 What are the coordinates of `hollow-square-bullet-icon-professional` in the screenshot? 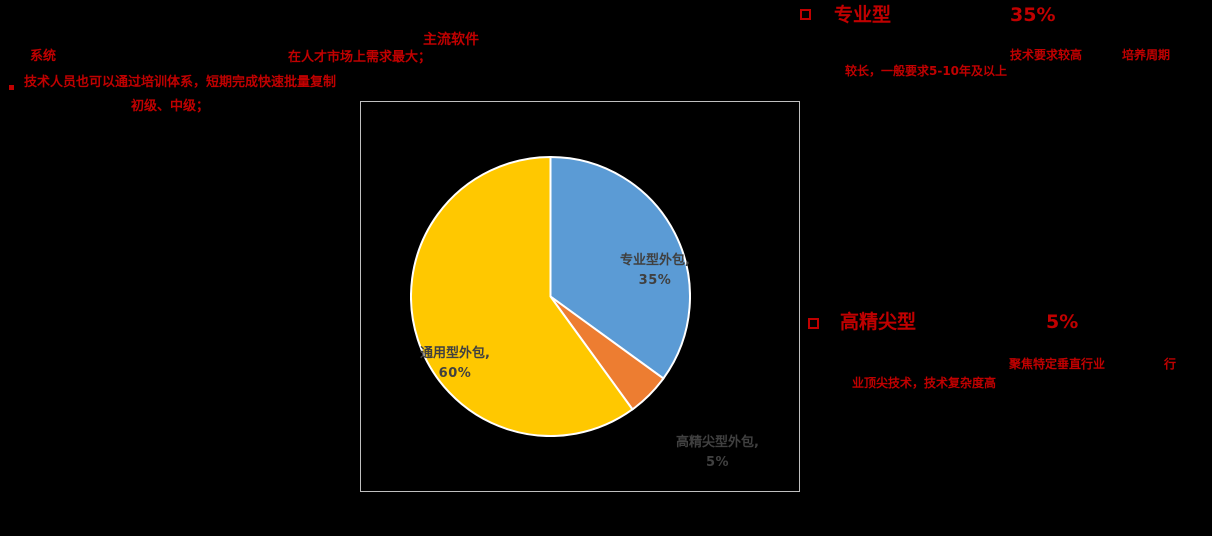 It's located at (805, 14).